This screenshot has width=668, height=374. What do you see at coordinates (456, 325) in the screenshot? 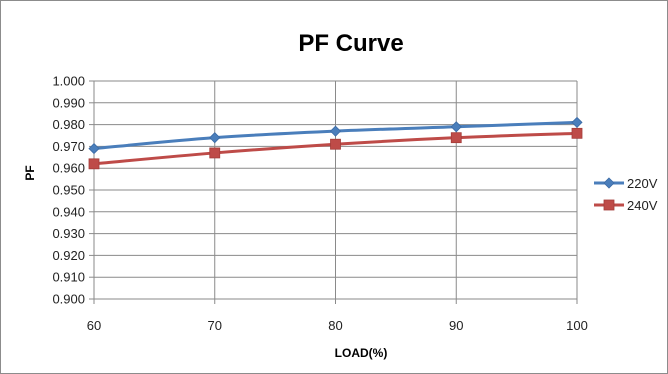
I see `x-tick-label: 90` at bounding box center [456, 325].